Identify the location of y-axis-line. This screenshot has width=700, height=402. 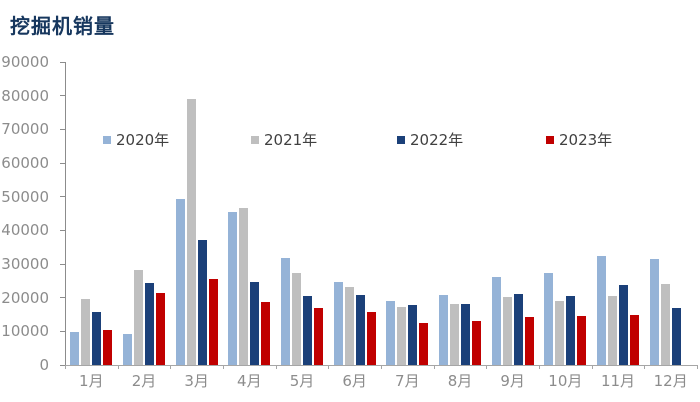
(65, 213).